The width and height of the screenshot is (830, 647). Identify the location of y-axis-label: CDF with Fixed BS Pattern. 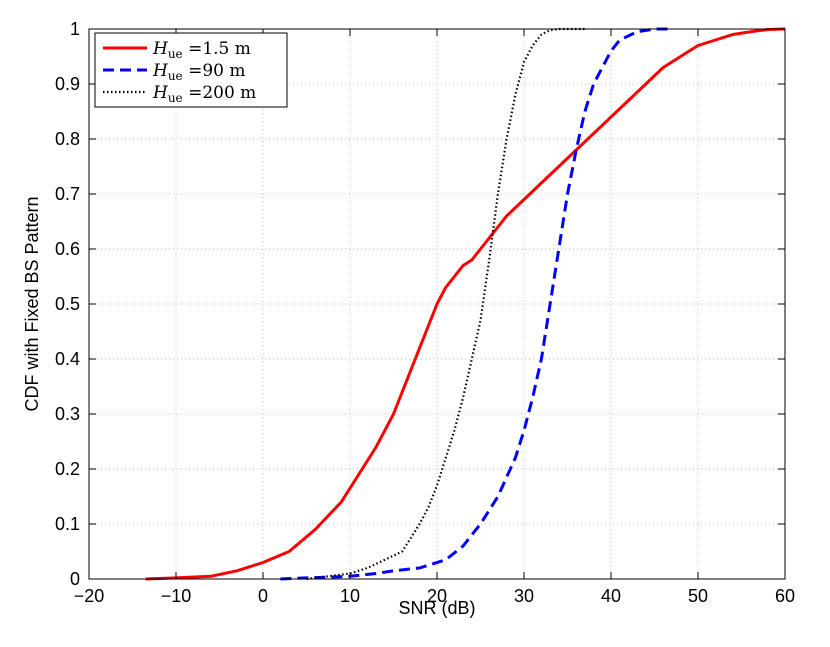
(32, 303).